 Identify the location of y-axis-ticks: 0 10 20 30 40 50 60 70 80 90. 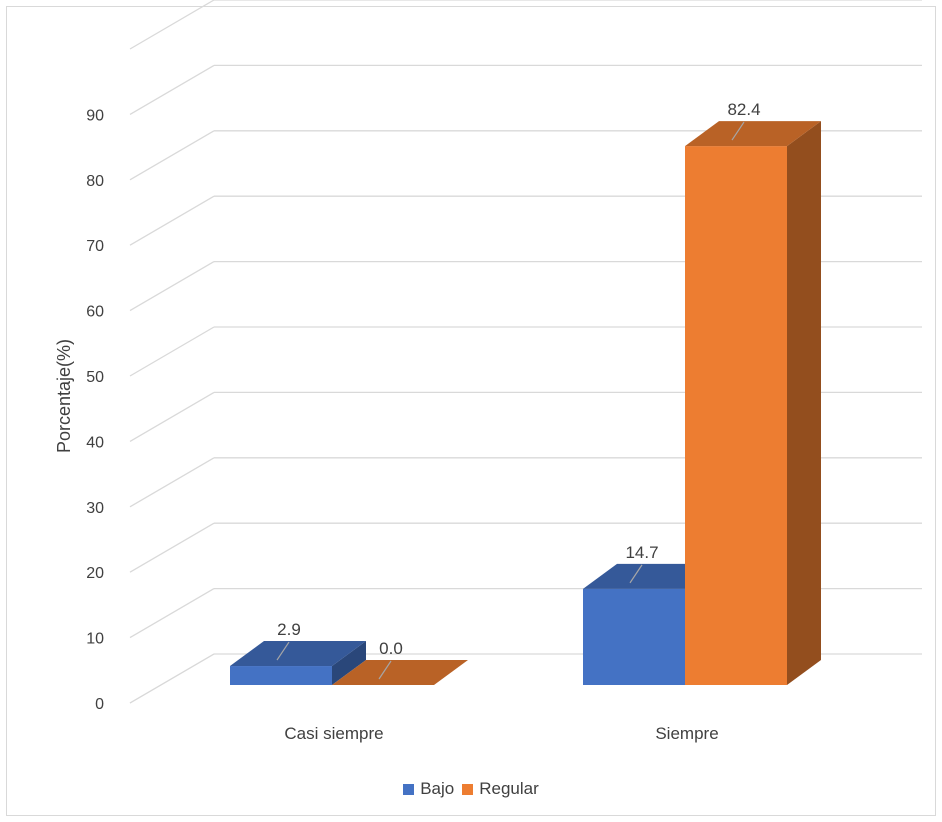
(95, 410).